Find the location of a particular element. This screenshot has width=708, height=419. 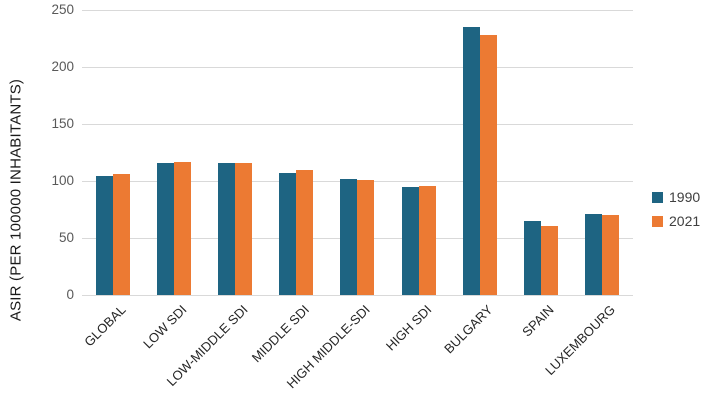

bar-group-low-middle-sdi is located at coordinates (234, 152).